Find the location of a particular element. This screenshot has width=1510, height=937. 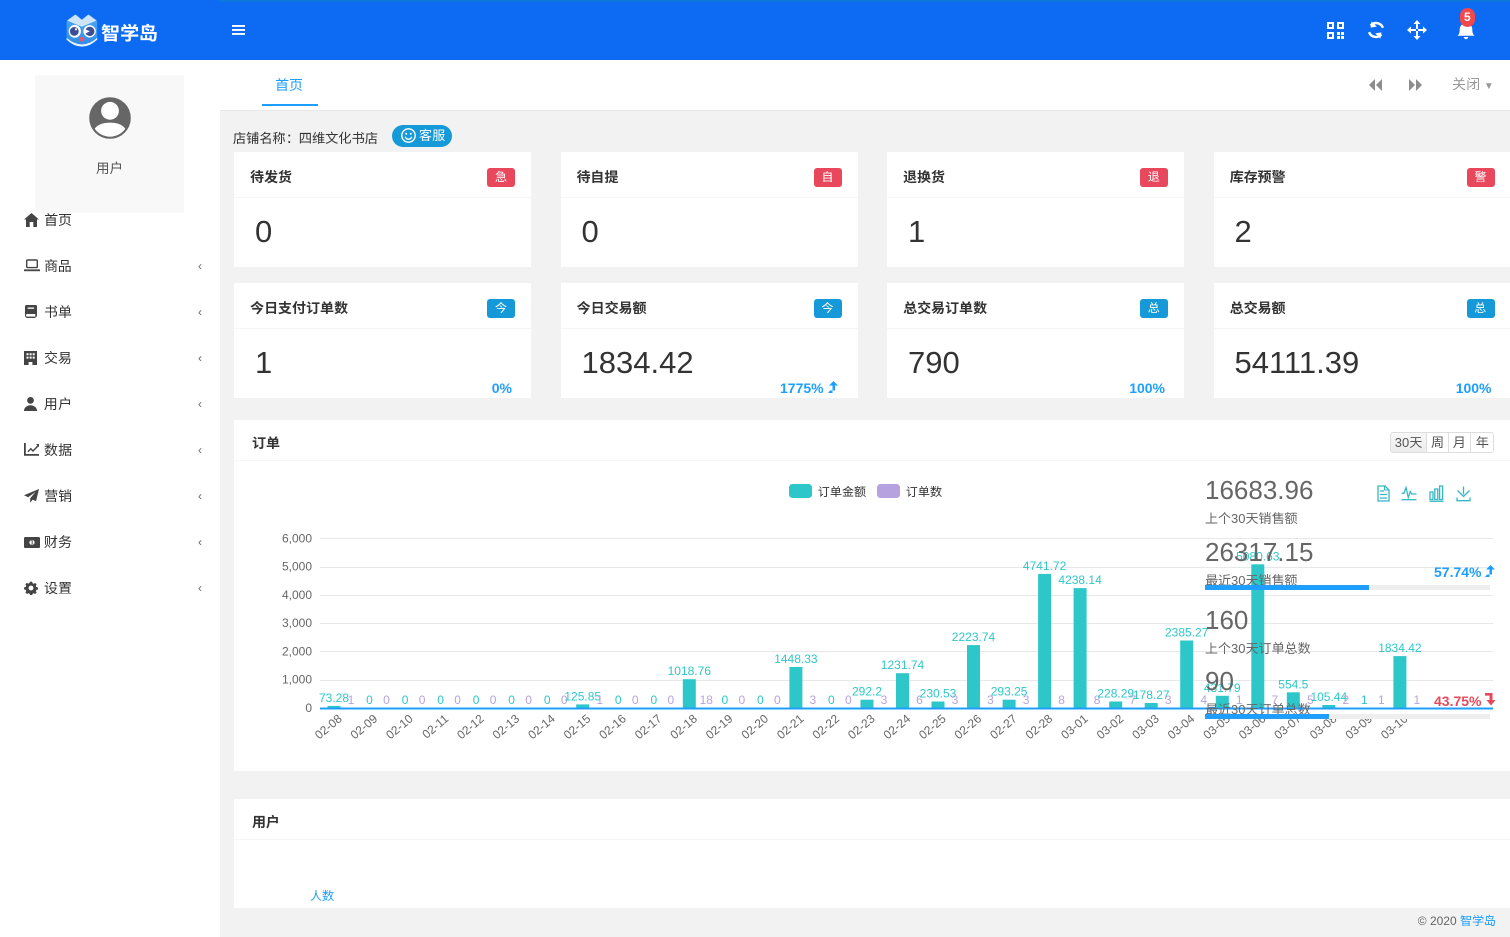

svg-text: 02-08 is located at coordinates (328, 726).